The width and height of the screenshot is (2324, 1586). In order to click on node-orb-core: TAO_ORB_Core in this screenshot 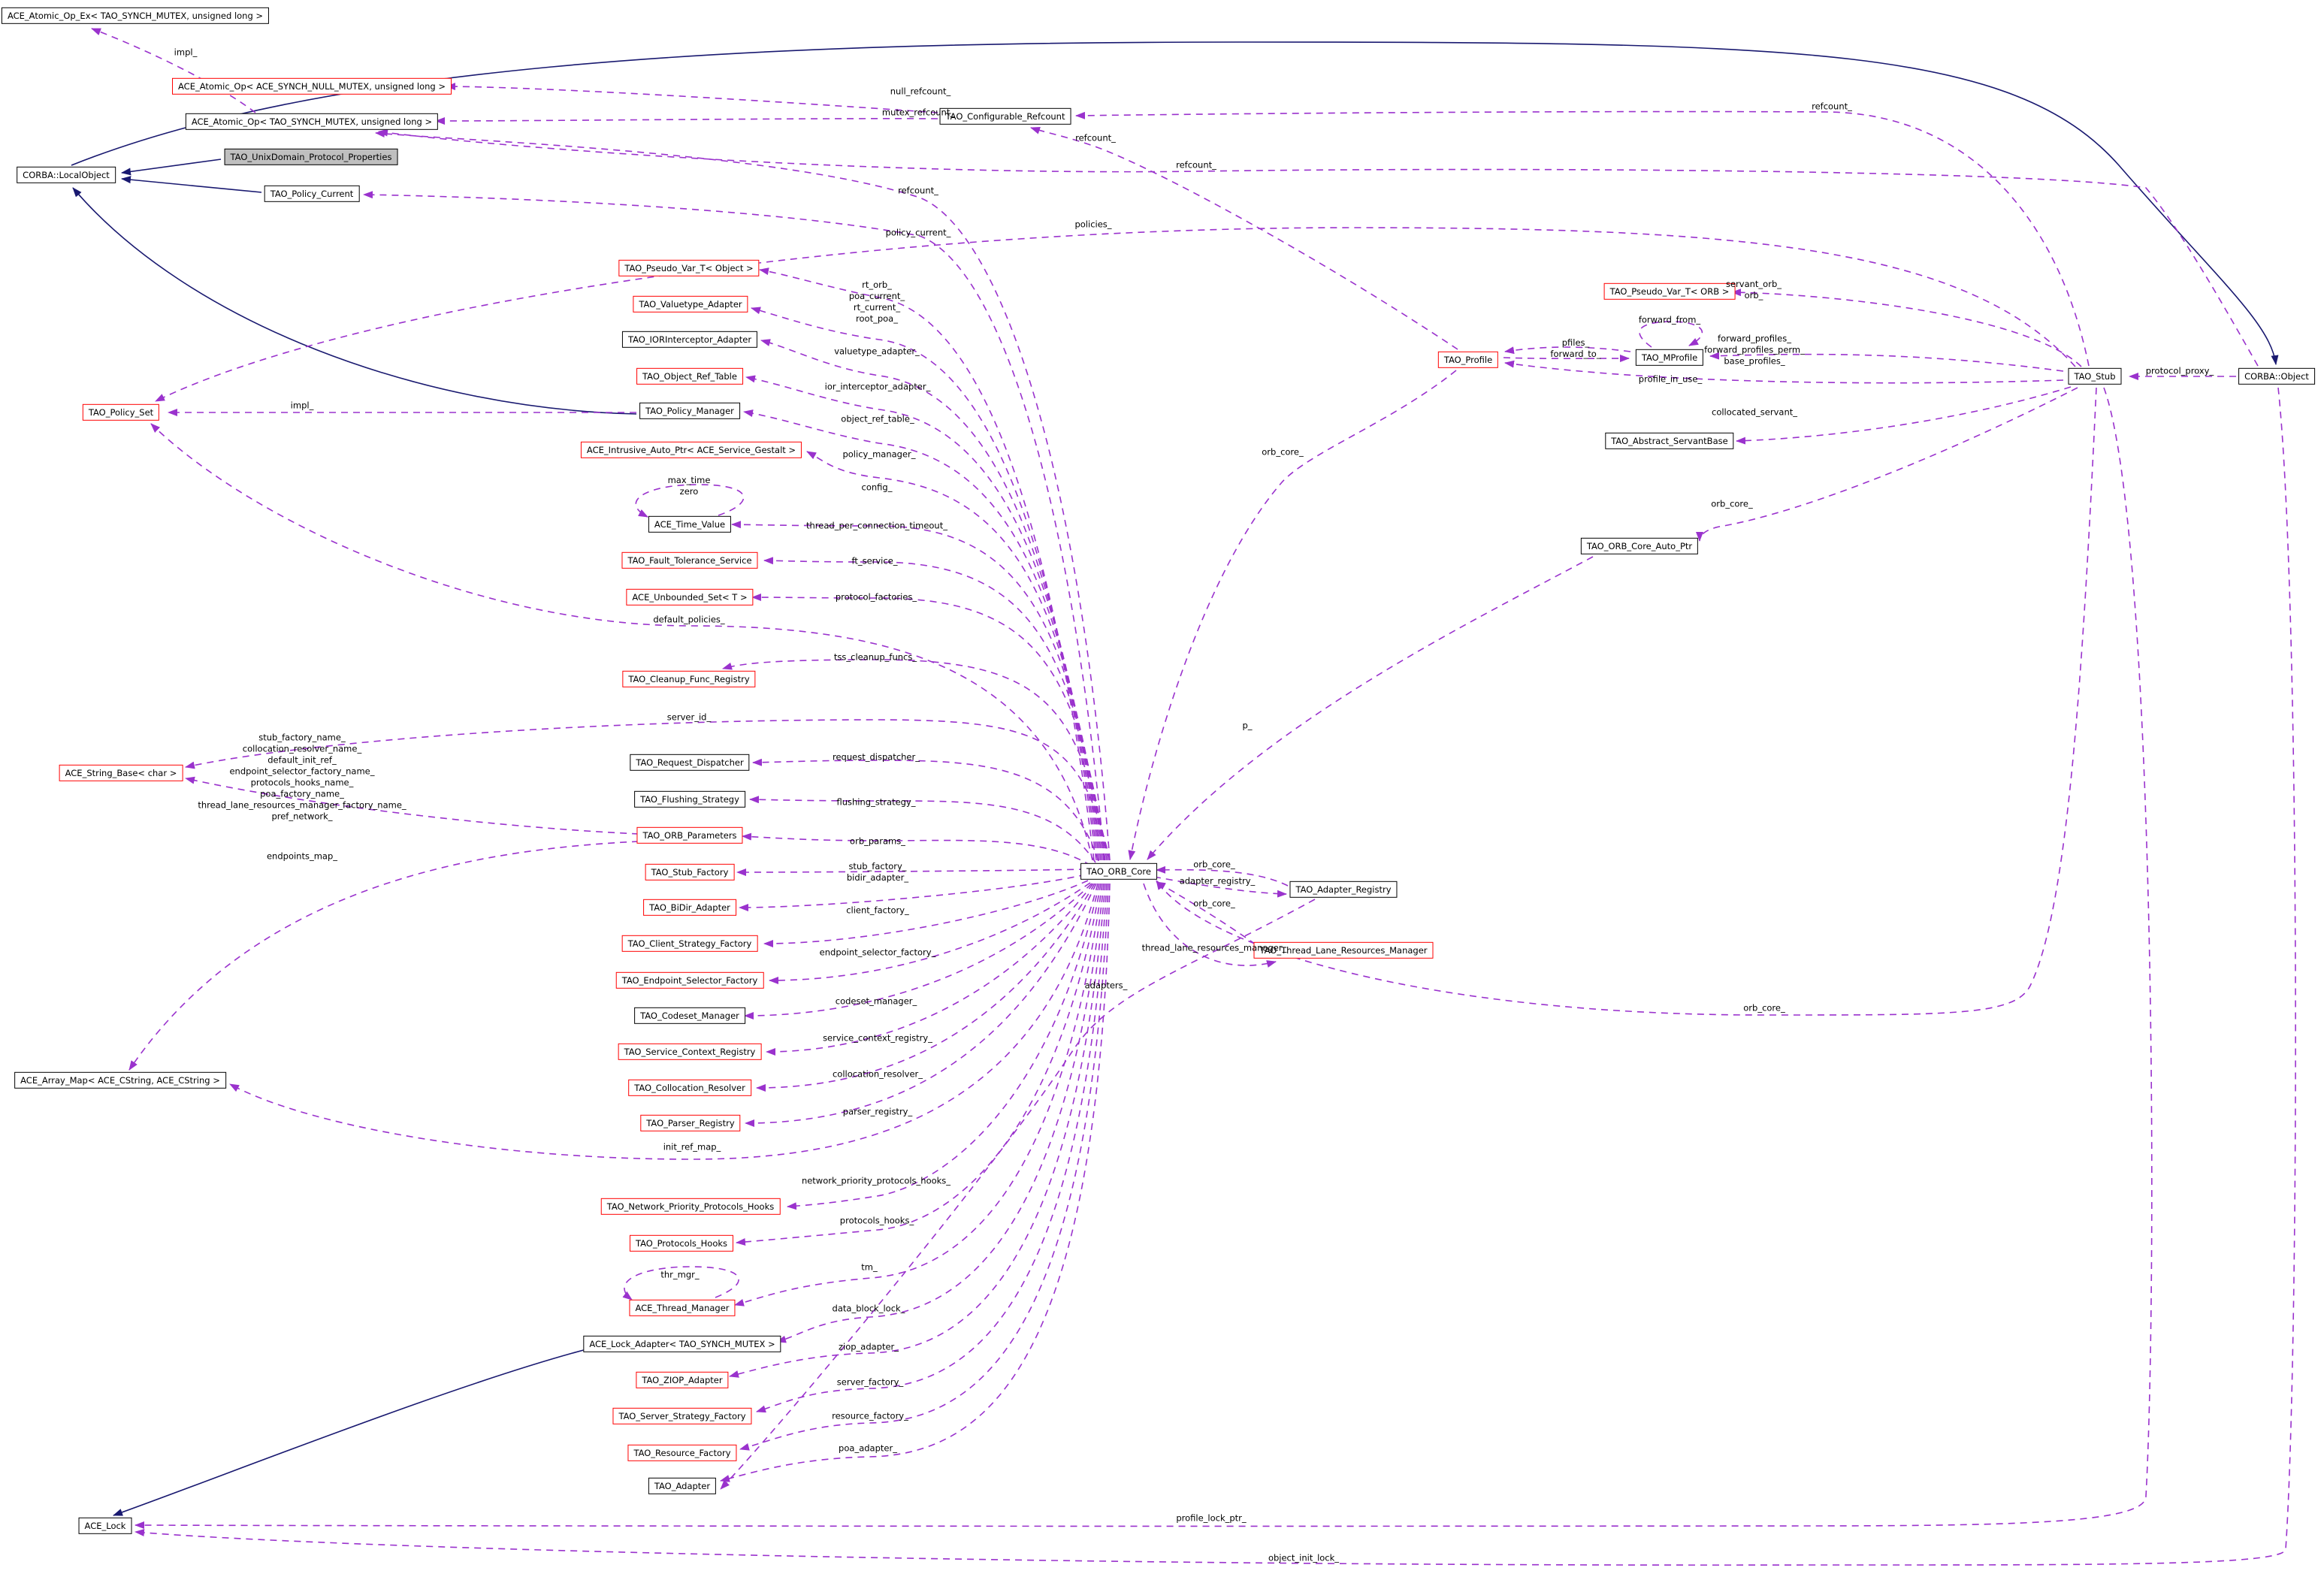, I will do `click(1118, 871)`.